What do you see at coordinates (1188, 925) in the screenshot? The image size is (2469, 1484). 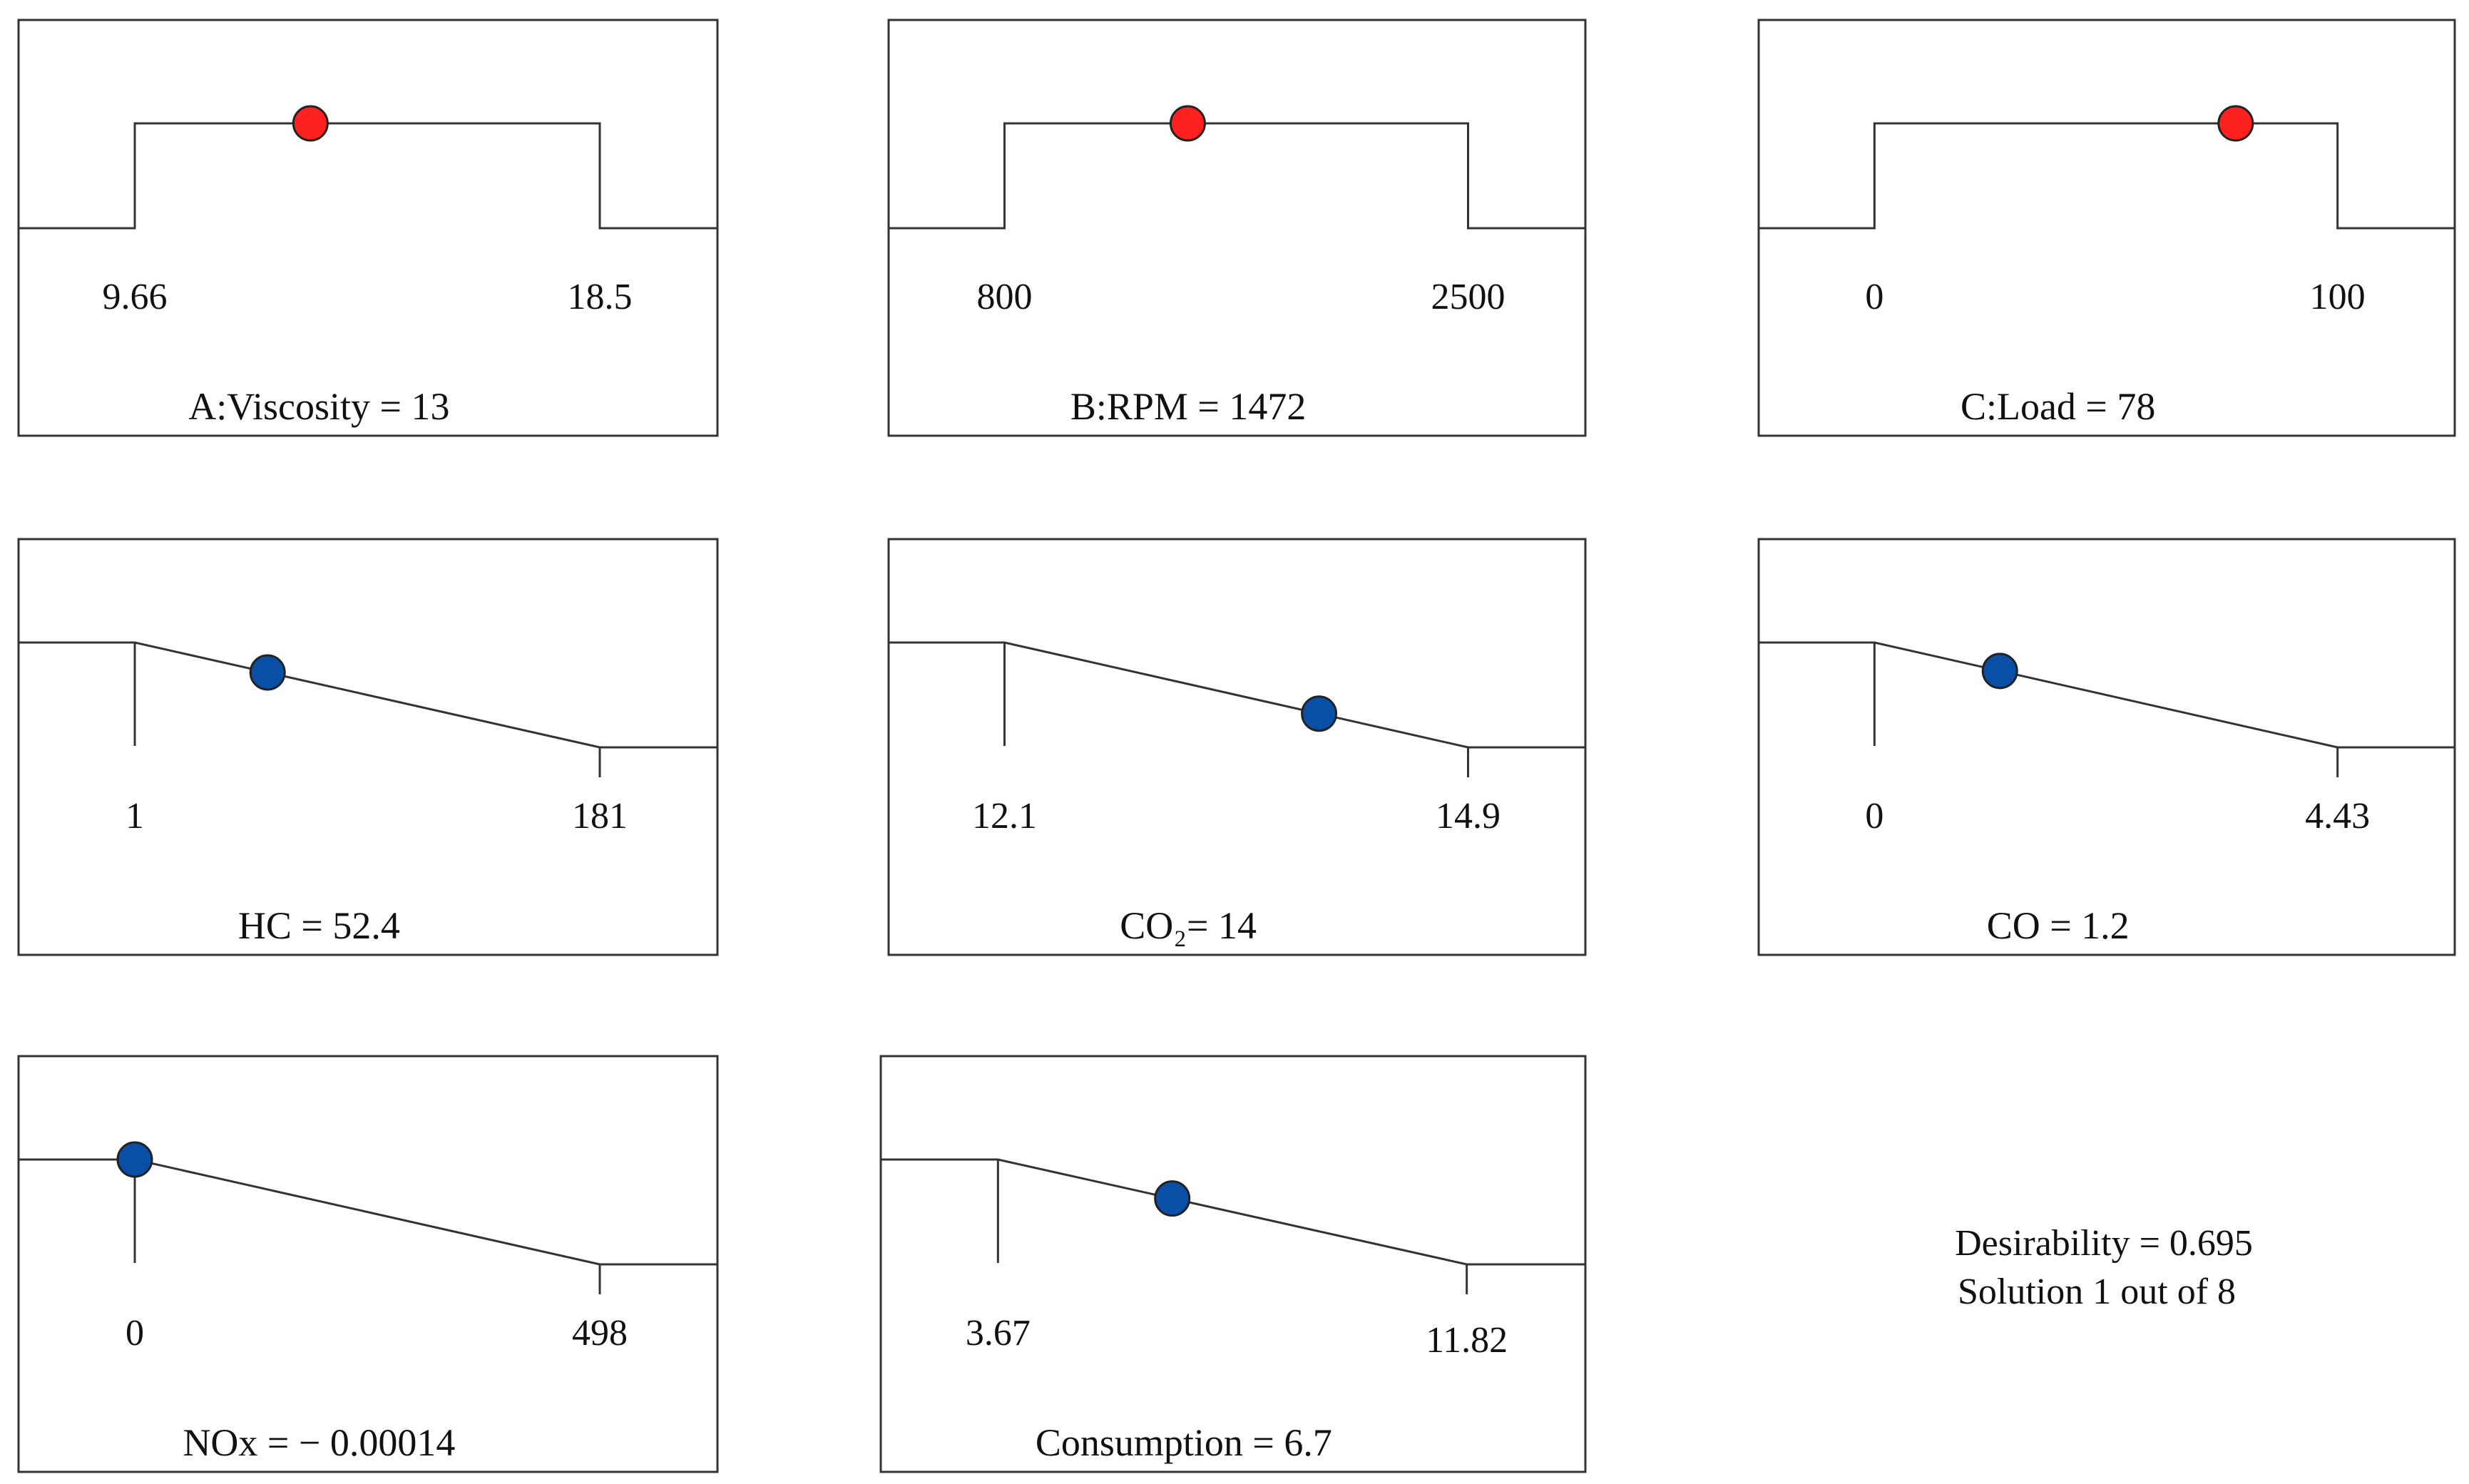 I see `panel-title: CO₂= 14` at bounding box center [1188, 925].